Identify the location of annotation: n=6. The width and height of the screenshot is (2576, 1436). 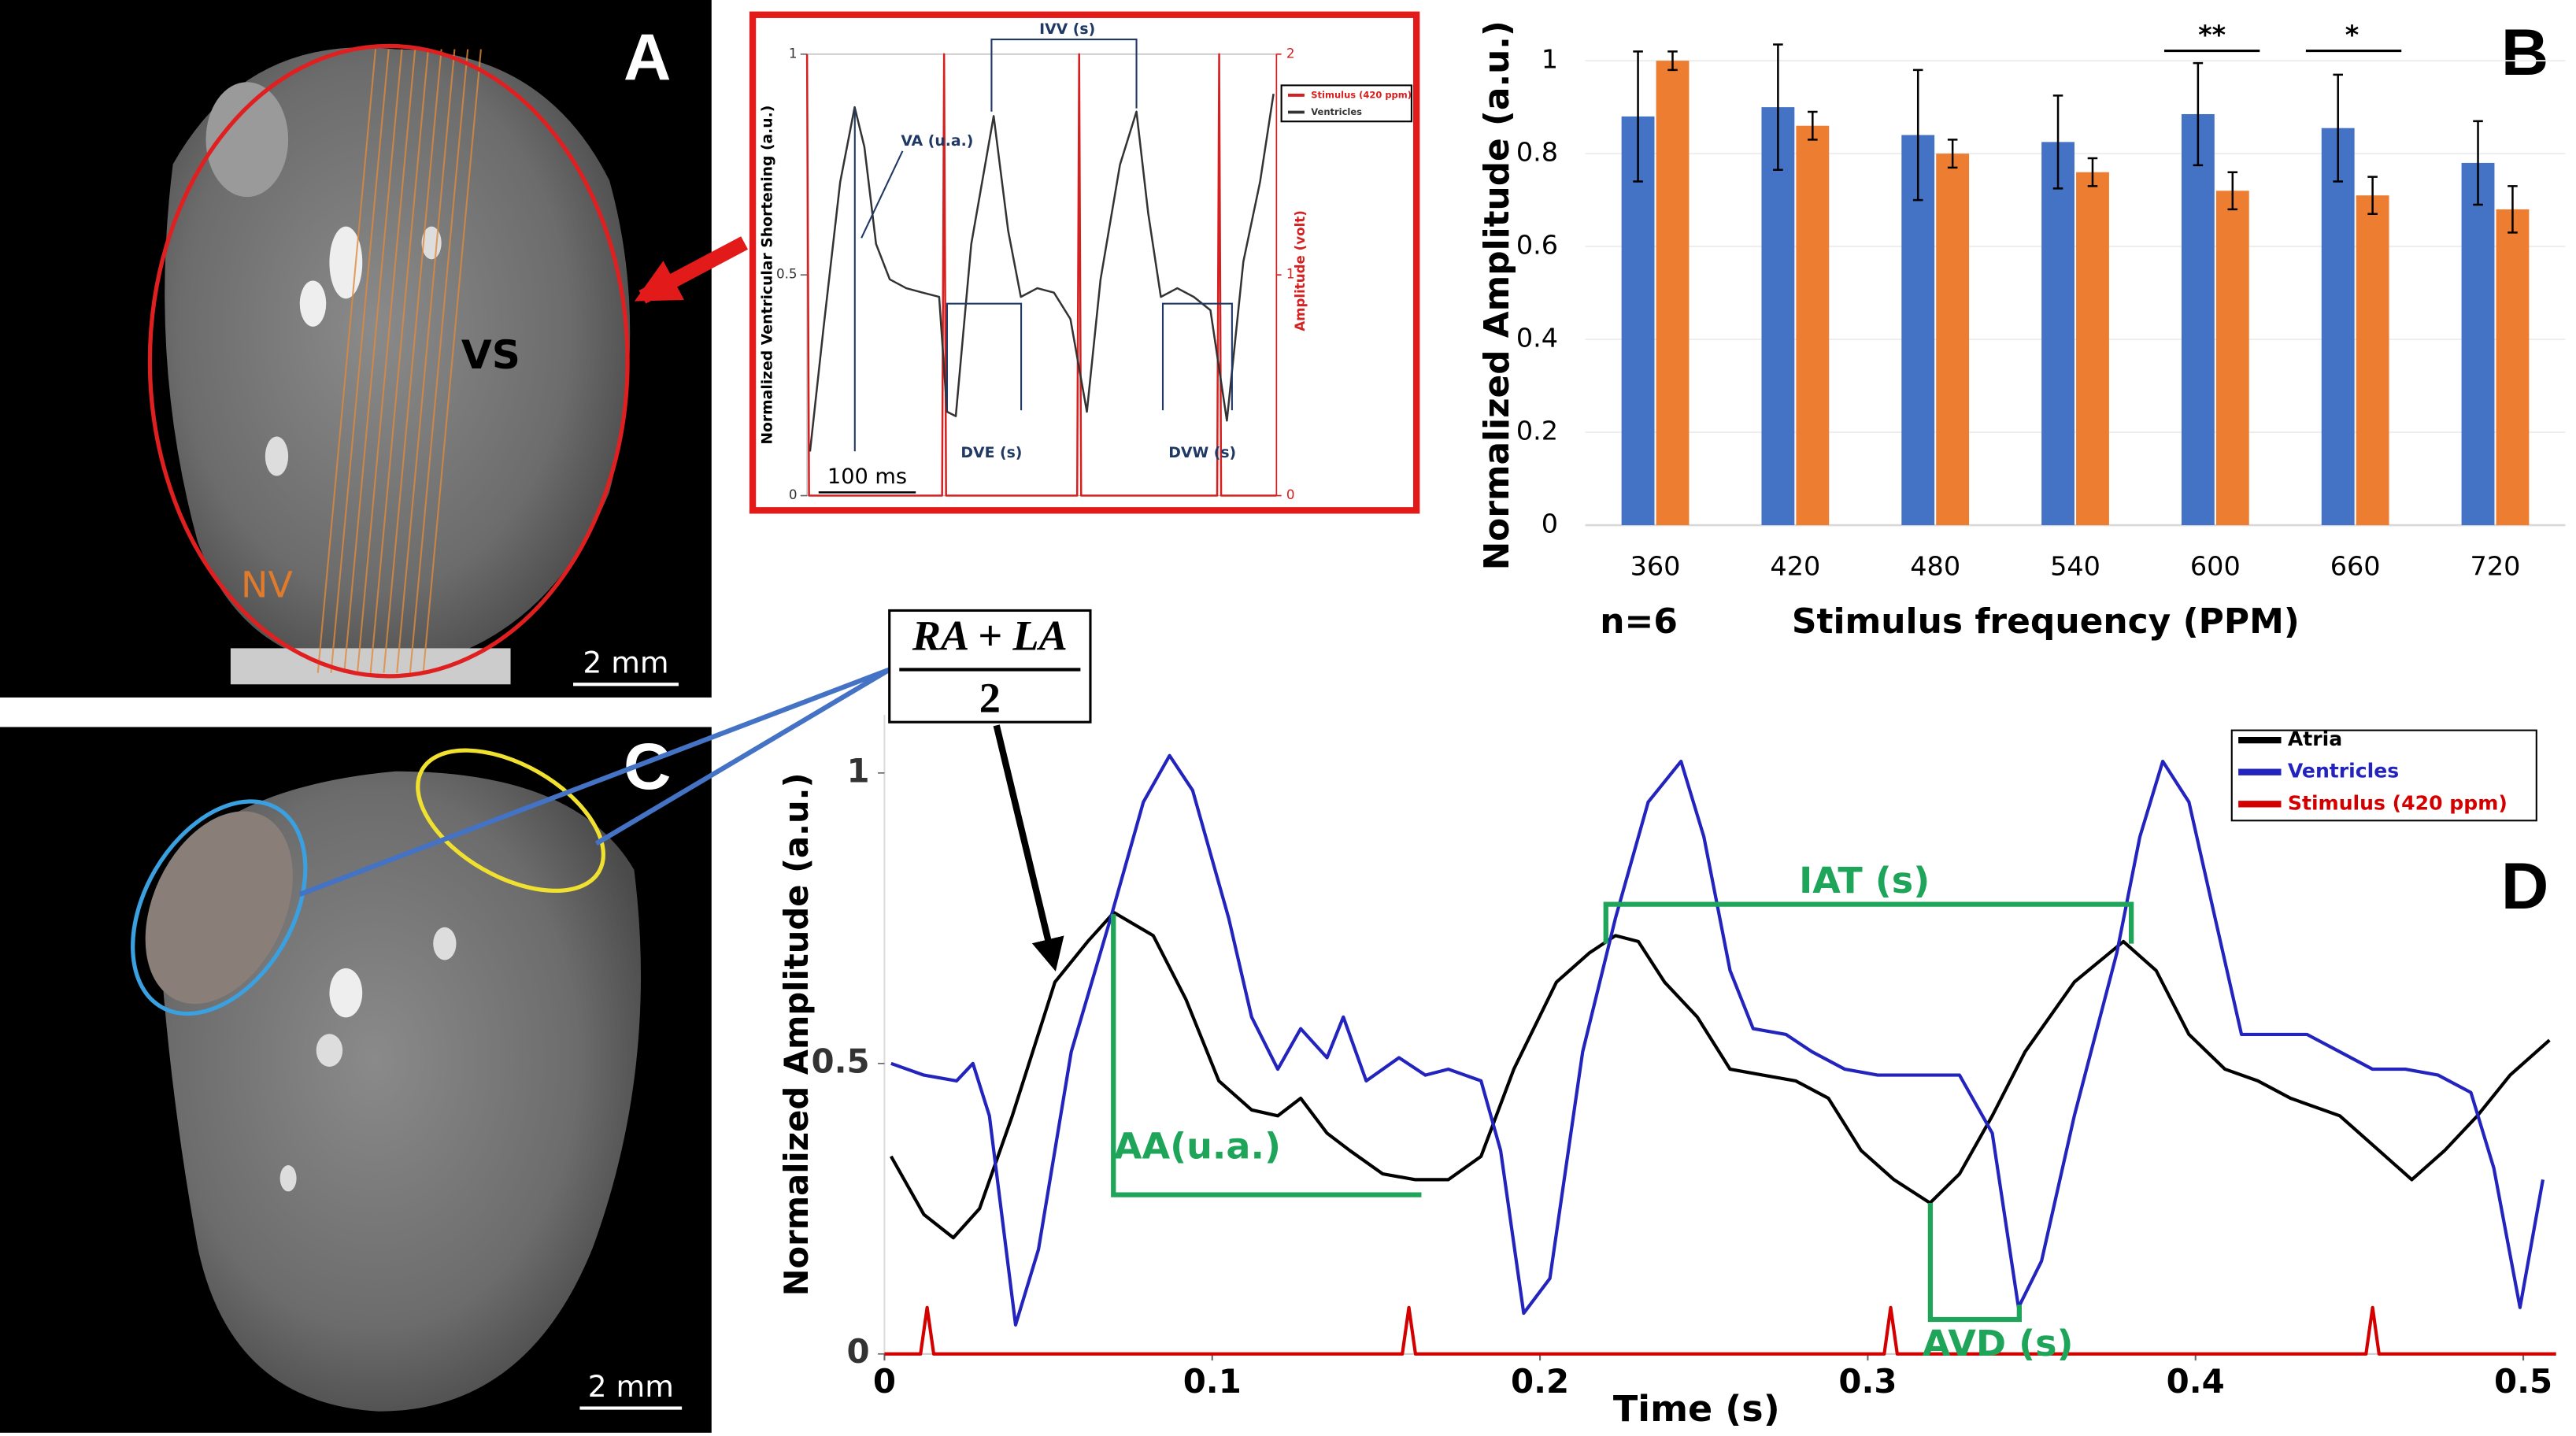
(1639, 621).